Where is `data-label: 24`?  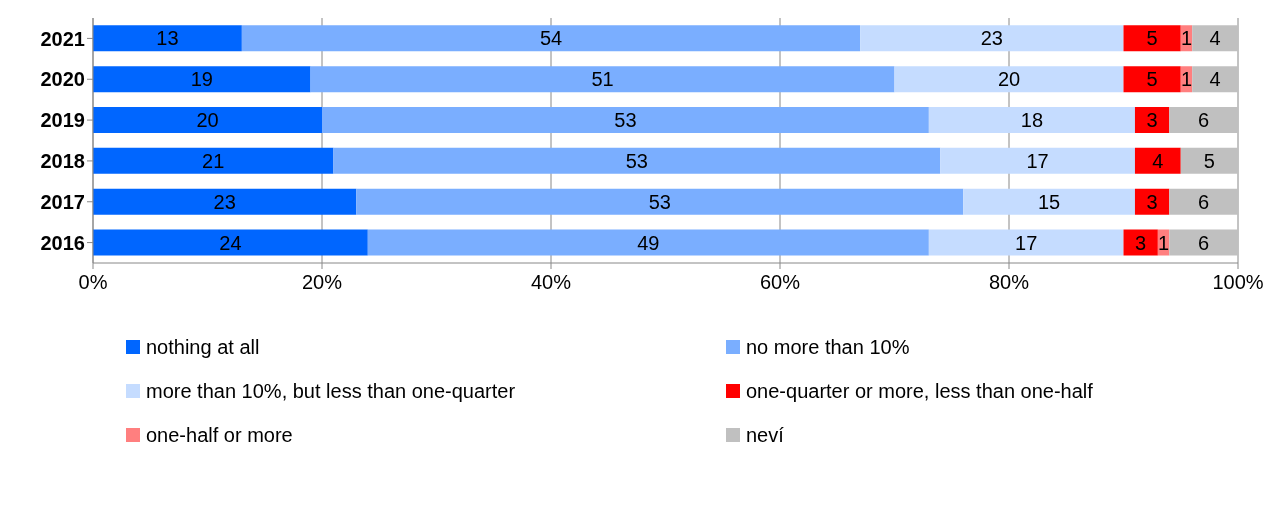
data-label: 24 is located at coordinates (230, 242).